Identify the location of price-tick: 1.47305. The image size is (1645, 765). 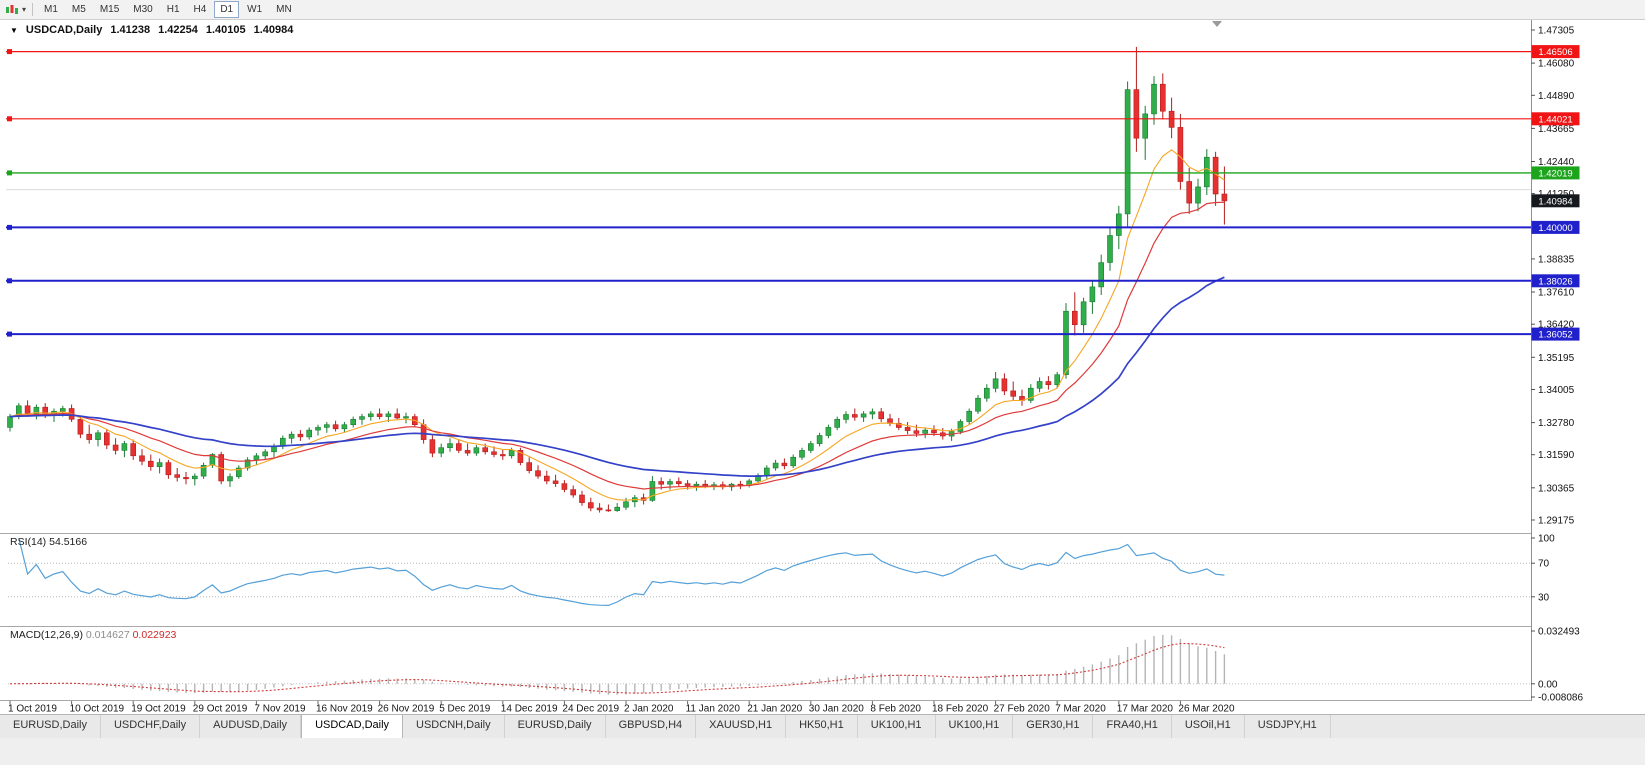
(1556, 31).